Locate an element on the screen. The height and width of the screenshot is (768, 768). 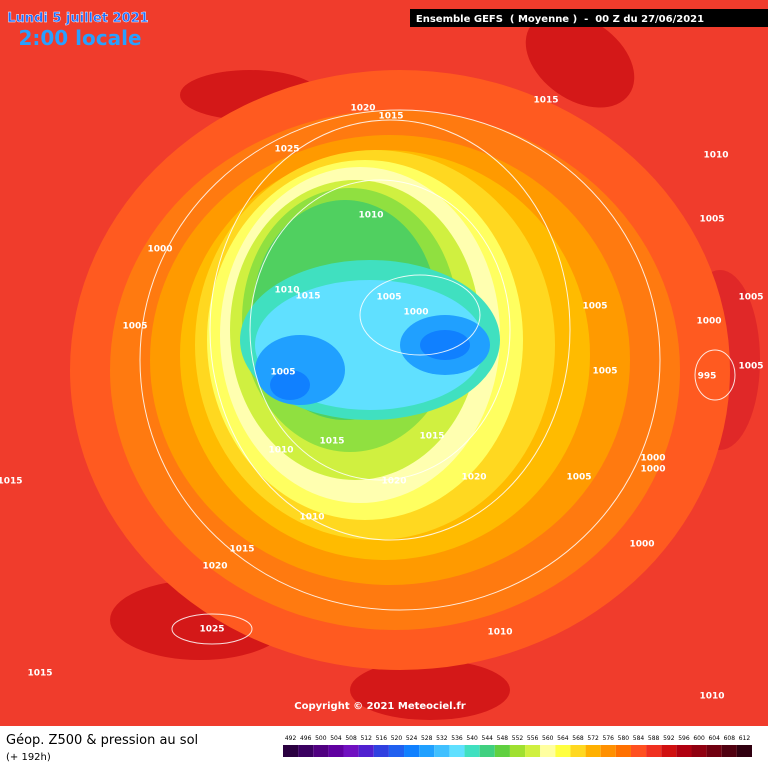
scale-label: 504 is located at coordinates (336, 738).